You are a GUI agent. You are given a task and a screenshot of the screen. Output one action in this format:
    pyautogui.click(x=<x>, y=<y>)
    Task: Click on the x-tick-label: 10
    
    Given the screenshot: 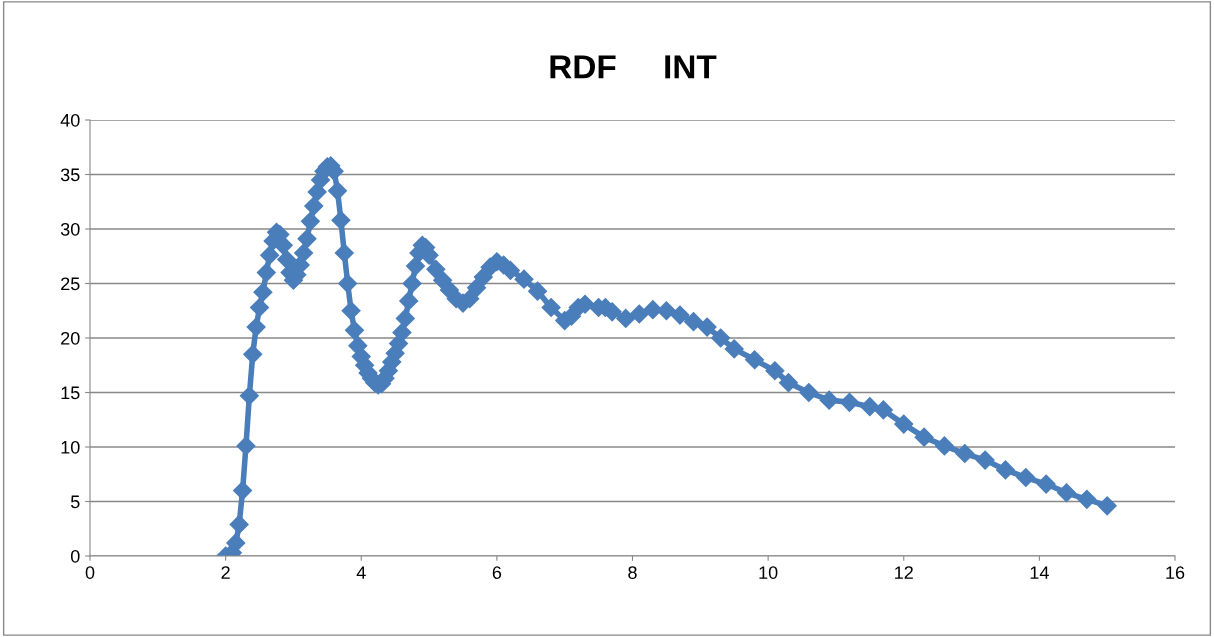 What is the action you would take?
    pyautogui.click(x=768, y=572)
    